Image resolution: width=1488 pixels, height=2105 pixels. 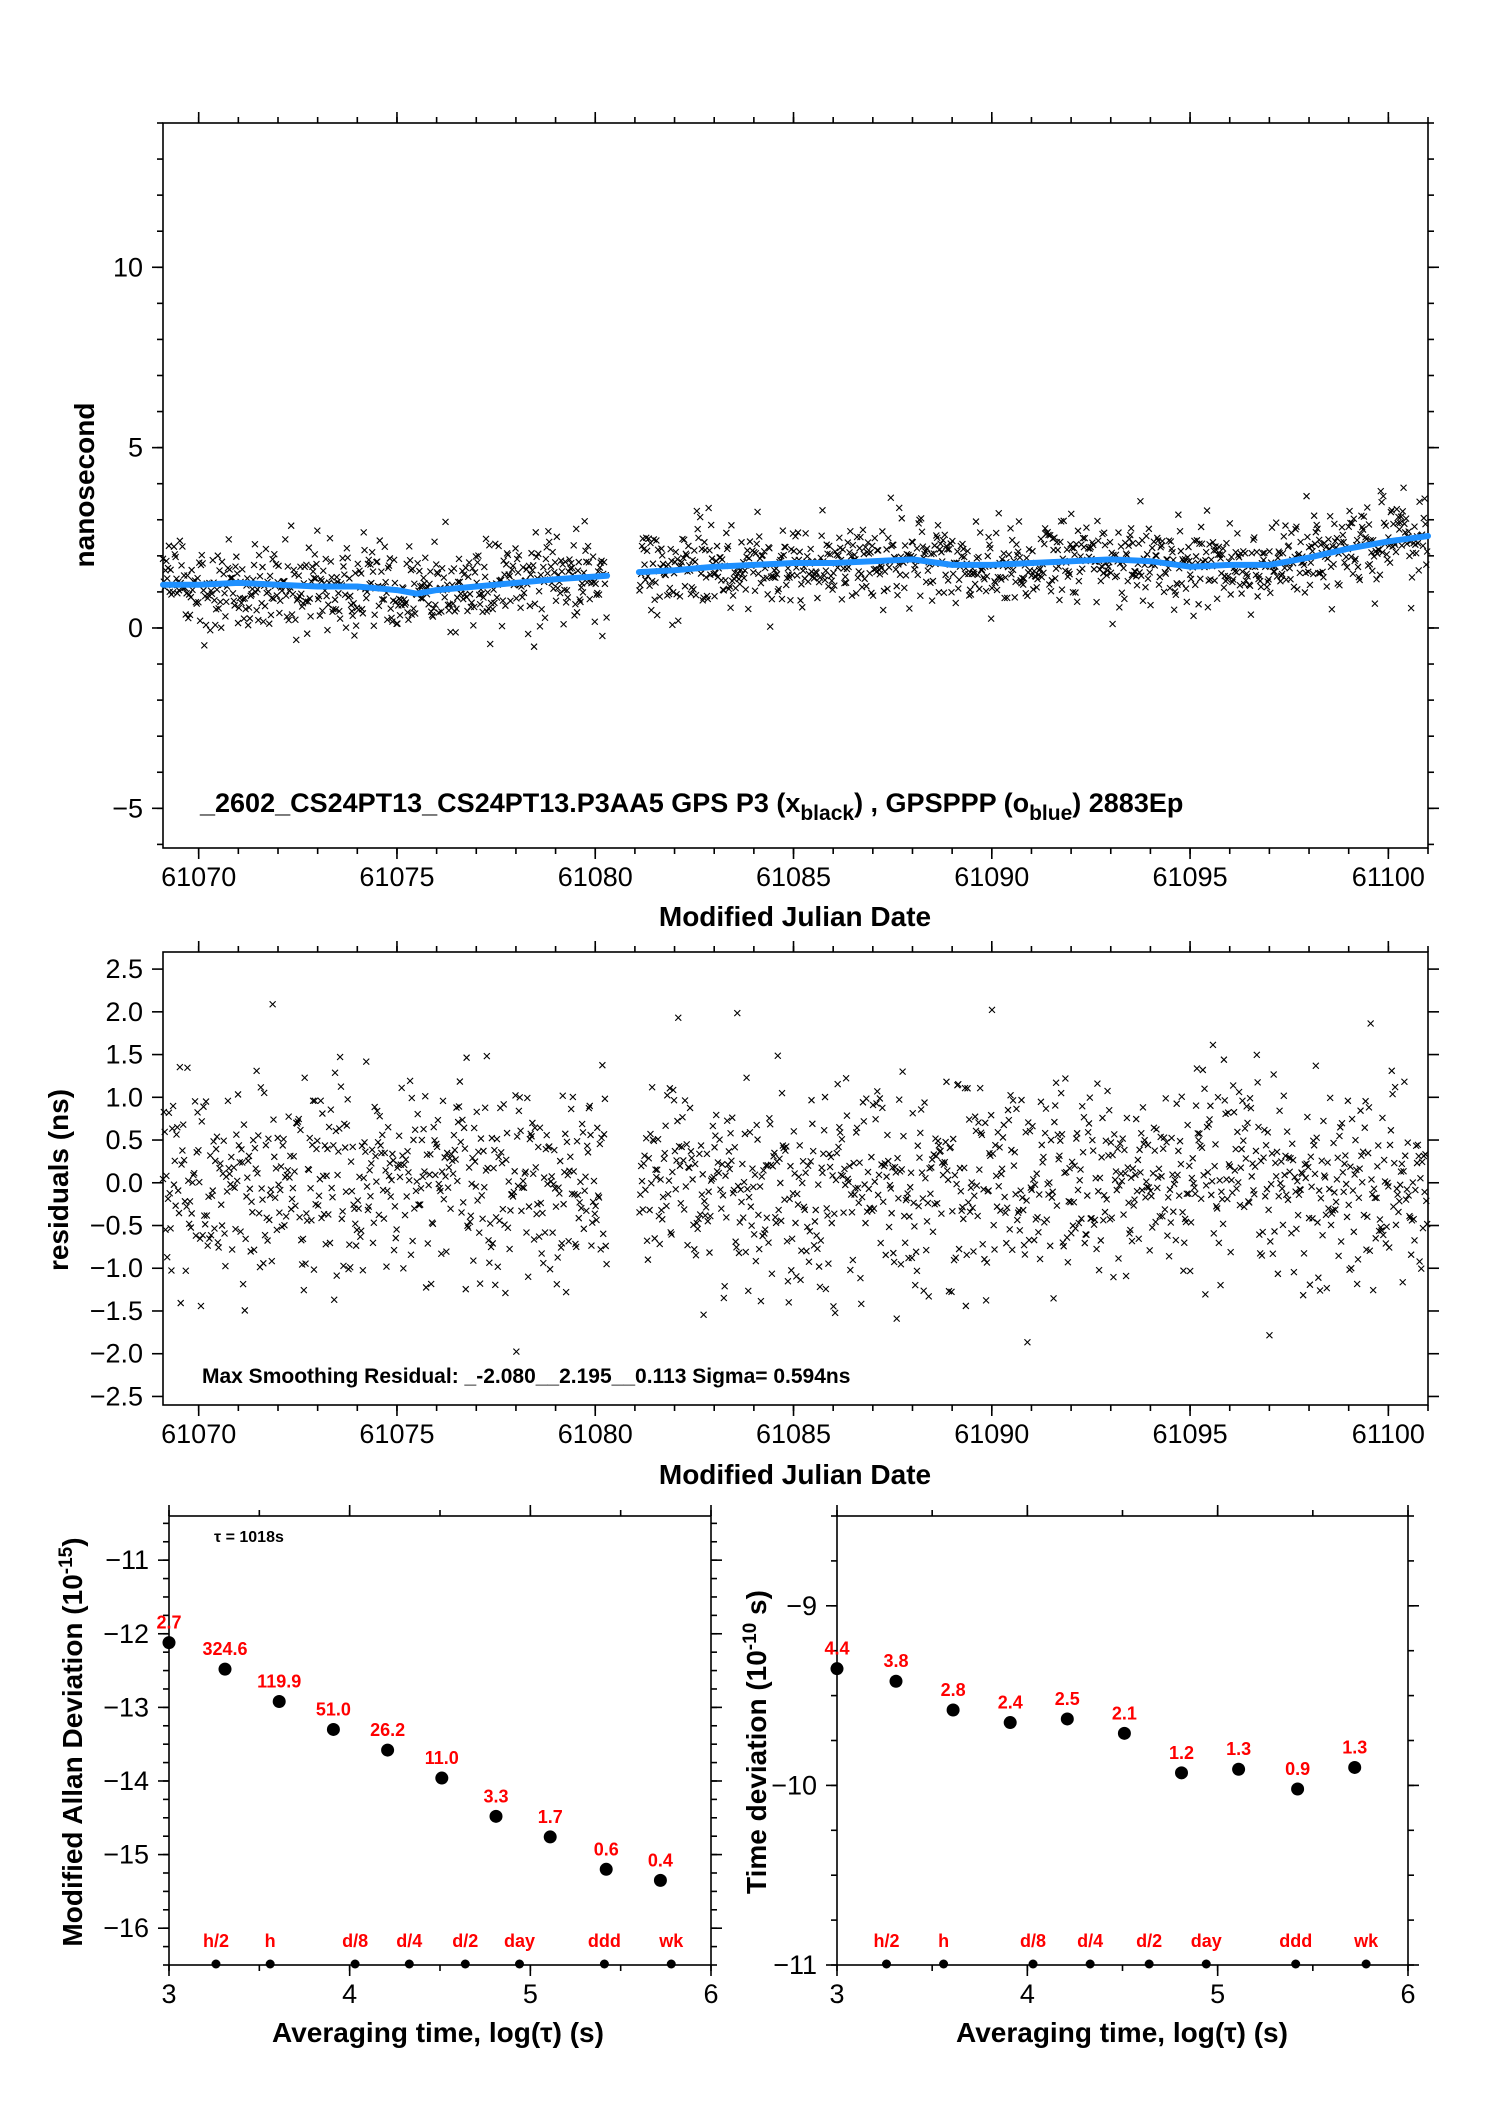 What do you see at coordinates (127, 808) in the screenshot?
I see `top-ytick-label: −5` at bounding box center [127, 808].